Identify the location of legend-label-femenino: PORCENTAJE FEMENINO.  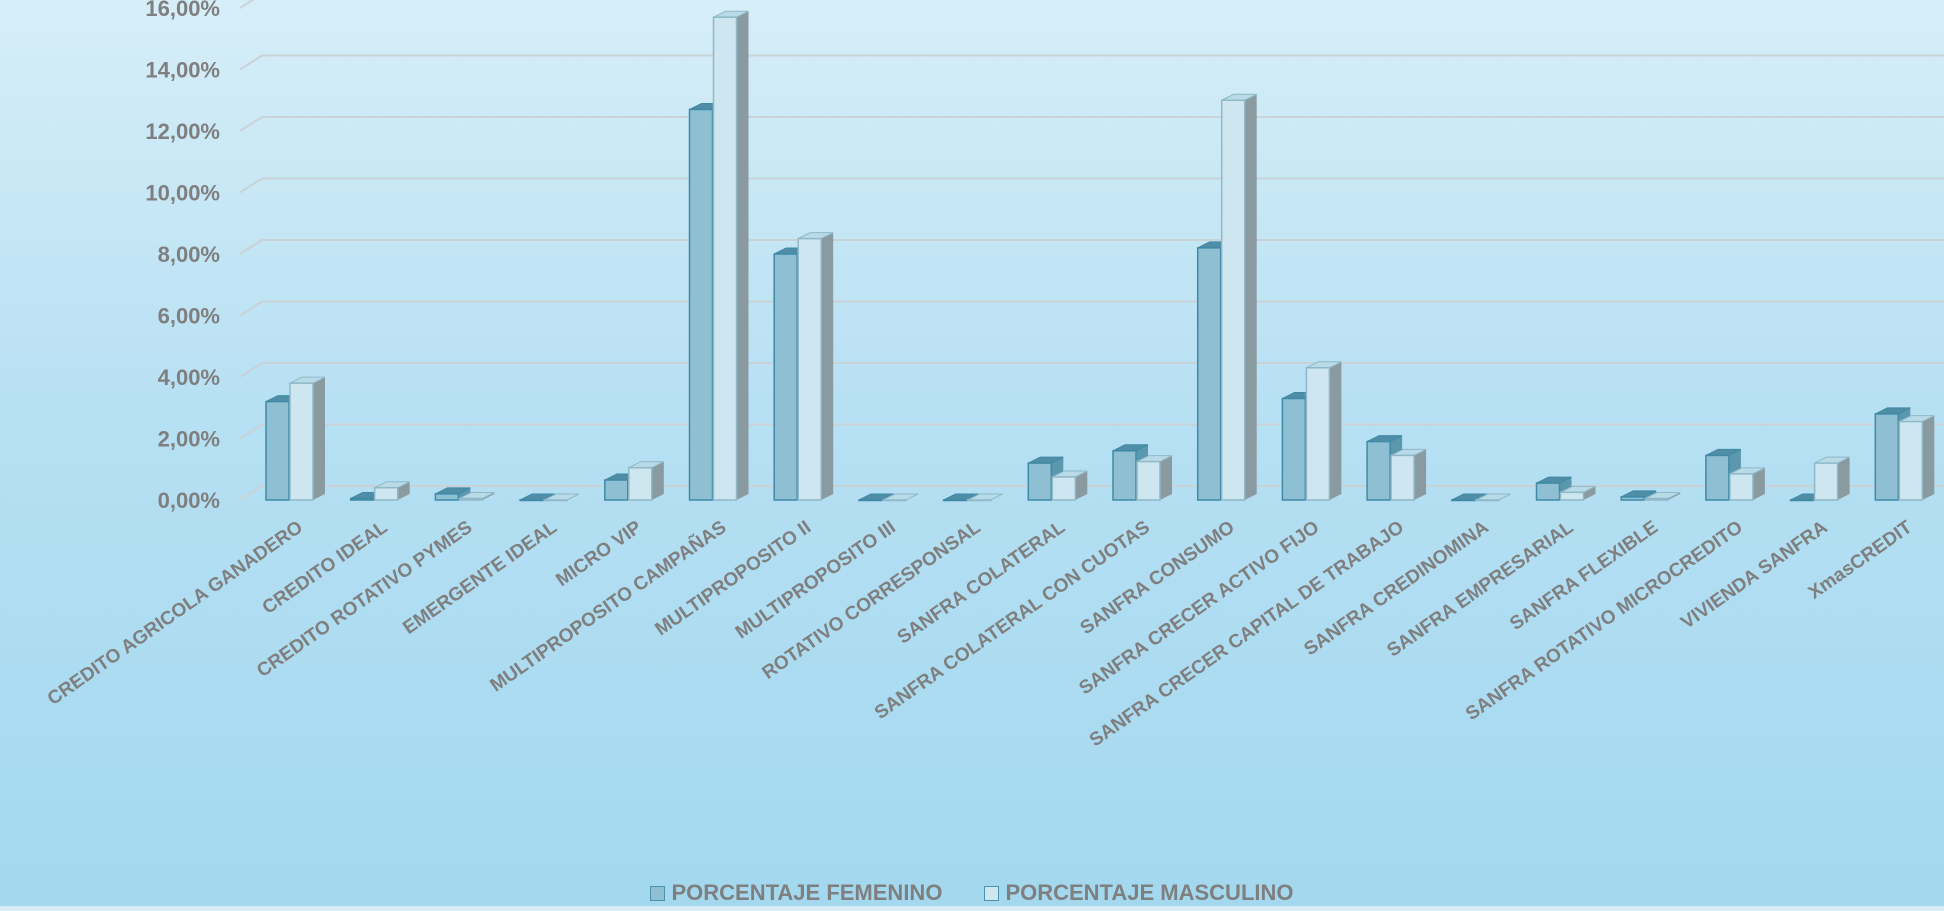
(807, 892).